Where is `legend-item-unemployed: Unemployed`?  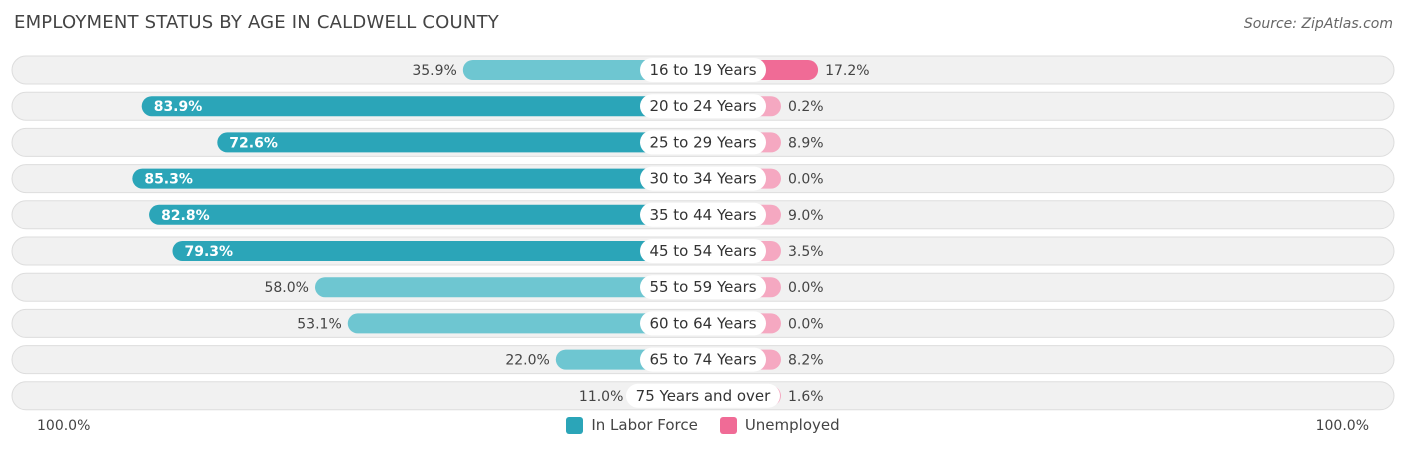 legend-item-unemployed: Unemployed is located at coordinates (779, 425).